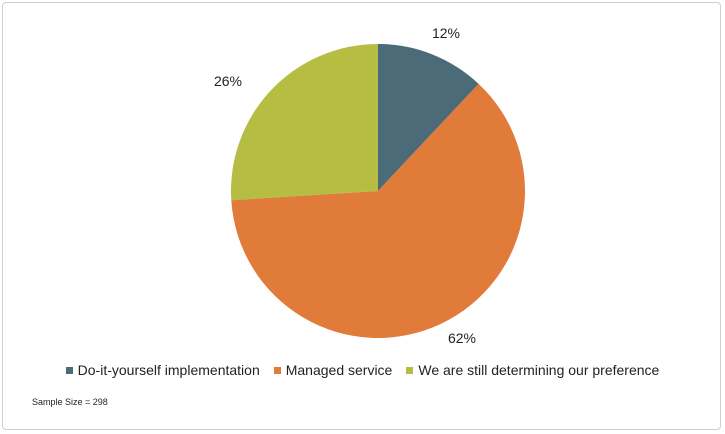 This screenshot has width=725, height=434. I want to click on legend-label-managed: Managed service, so click(339, 370).